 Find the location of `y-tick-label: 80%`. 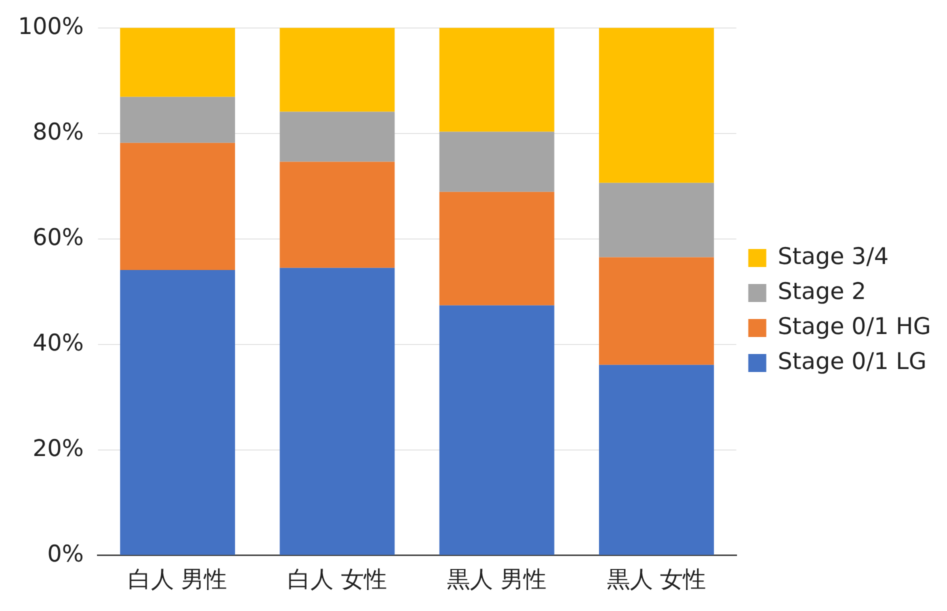

y-tick-label: 80% is located at coordinates (58, 132).